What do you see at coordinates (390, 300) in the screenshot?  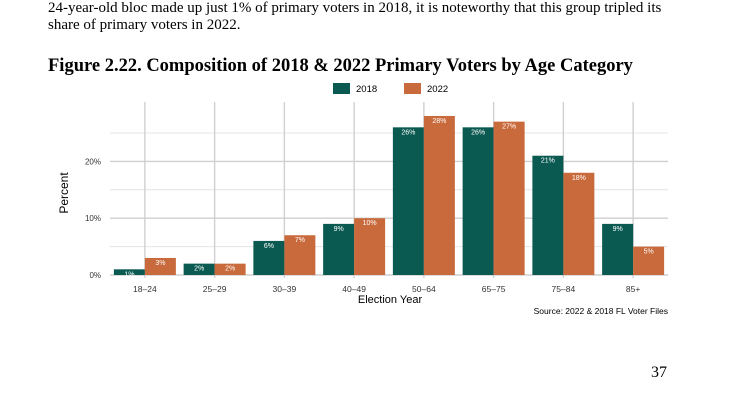 I see `x-axis-title: Election Year` at bounding box center [390, 300].